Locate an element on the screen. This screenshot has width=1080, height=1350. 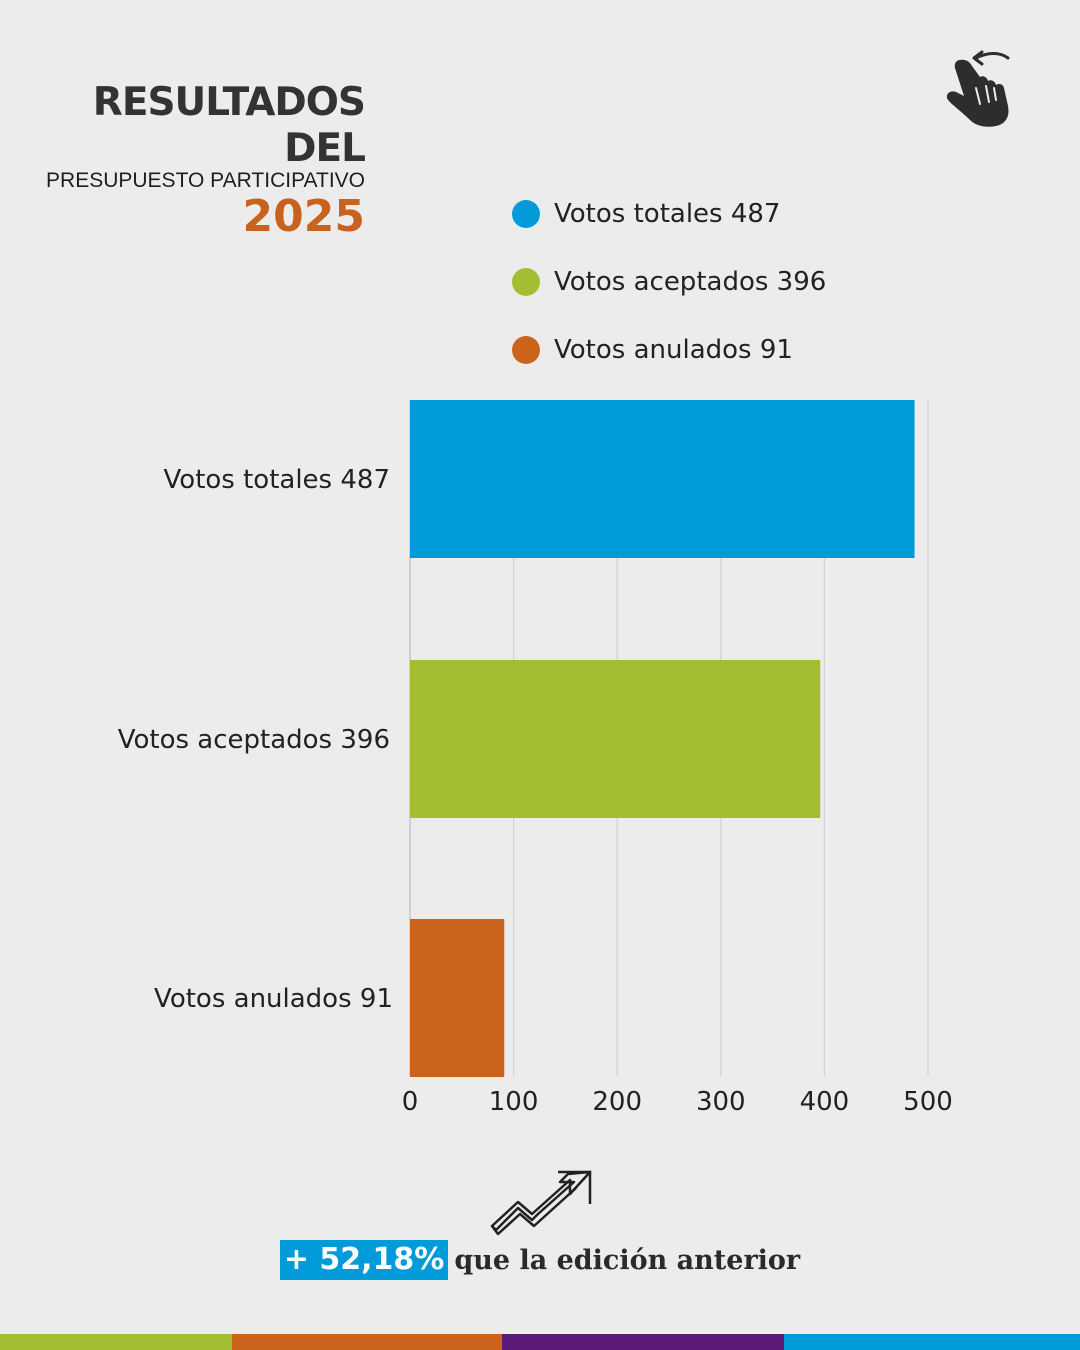
trending-up-arrow-icon is located at coordinates (541, 1203).